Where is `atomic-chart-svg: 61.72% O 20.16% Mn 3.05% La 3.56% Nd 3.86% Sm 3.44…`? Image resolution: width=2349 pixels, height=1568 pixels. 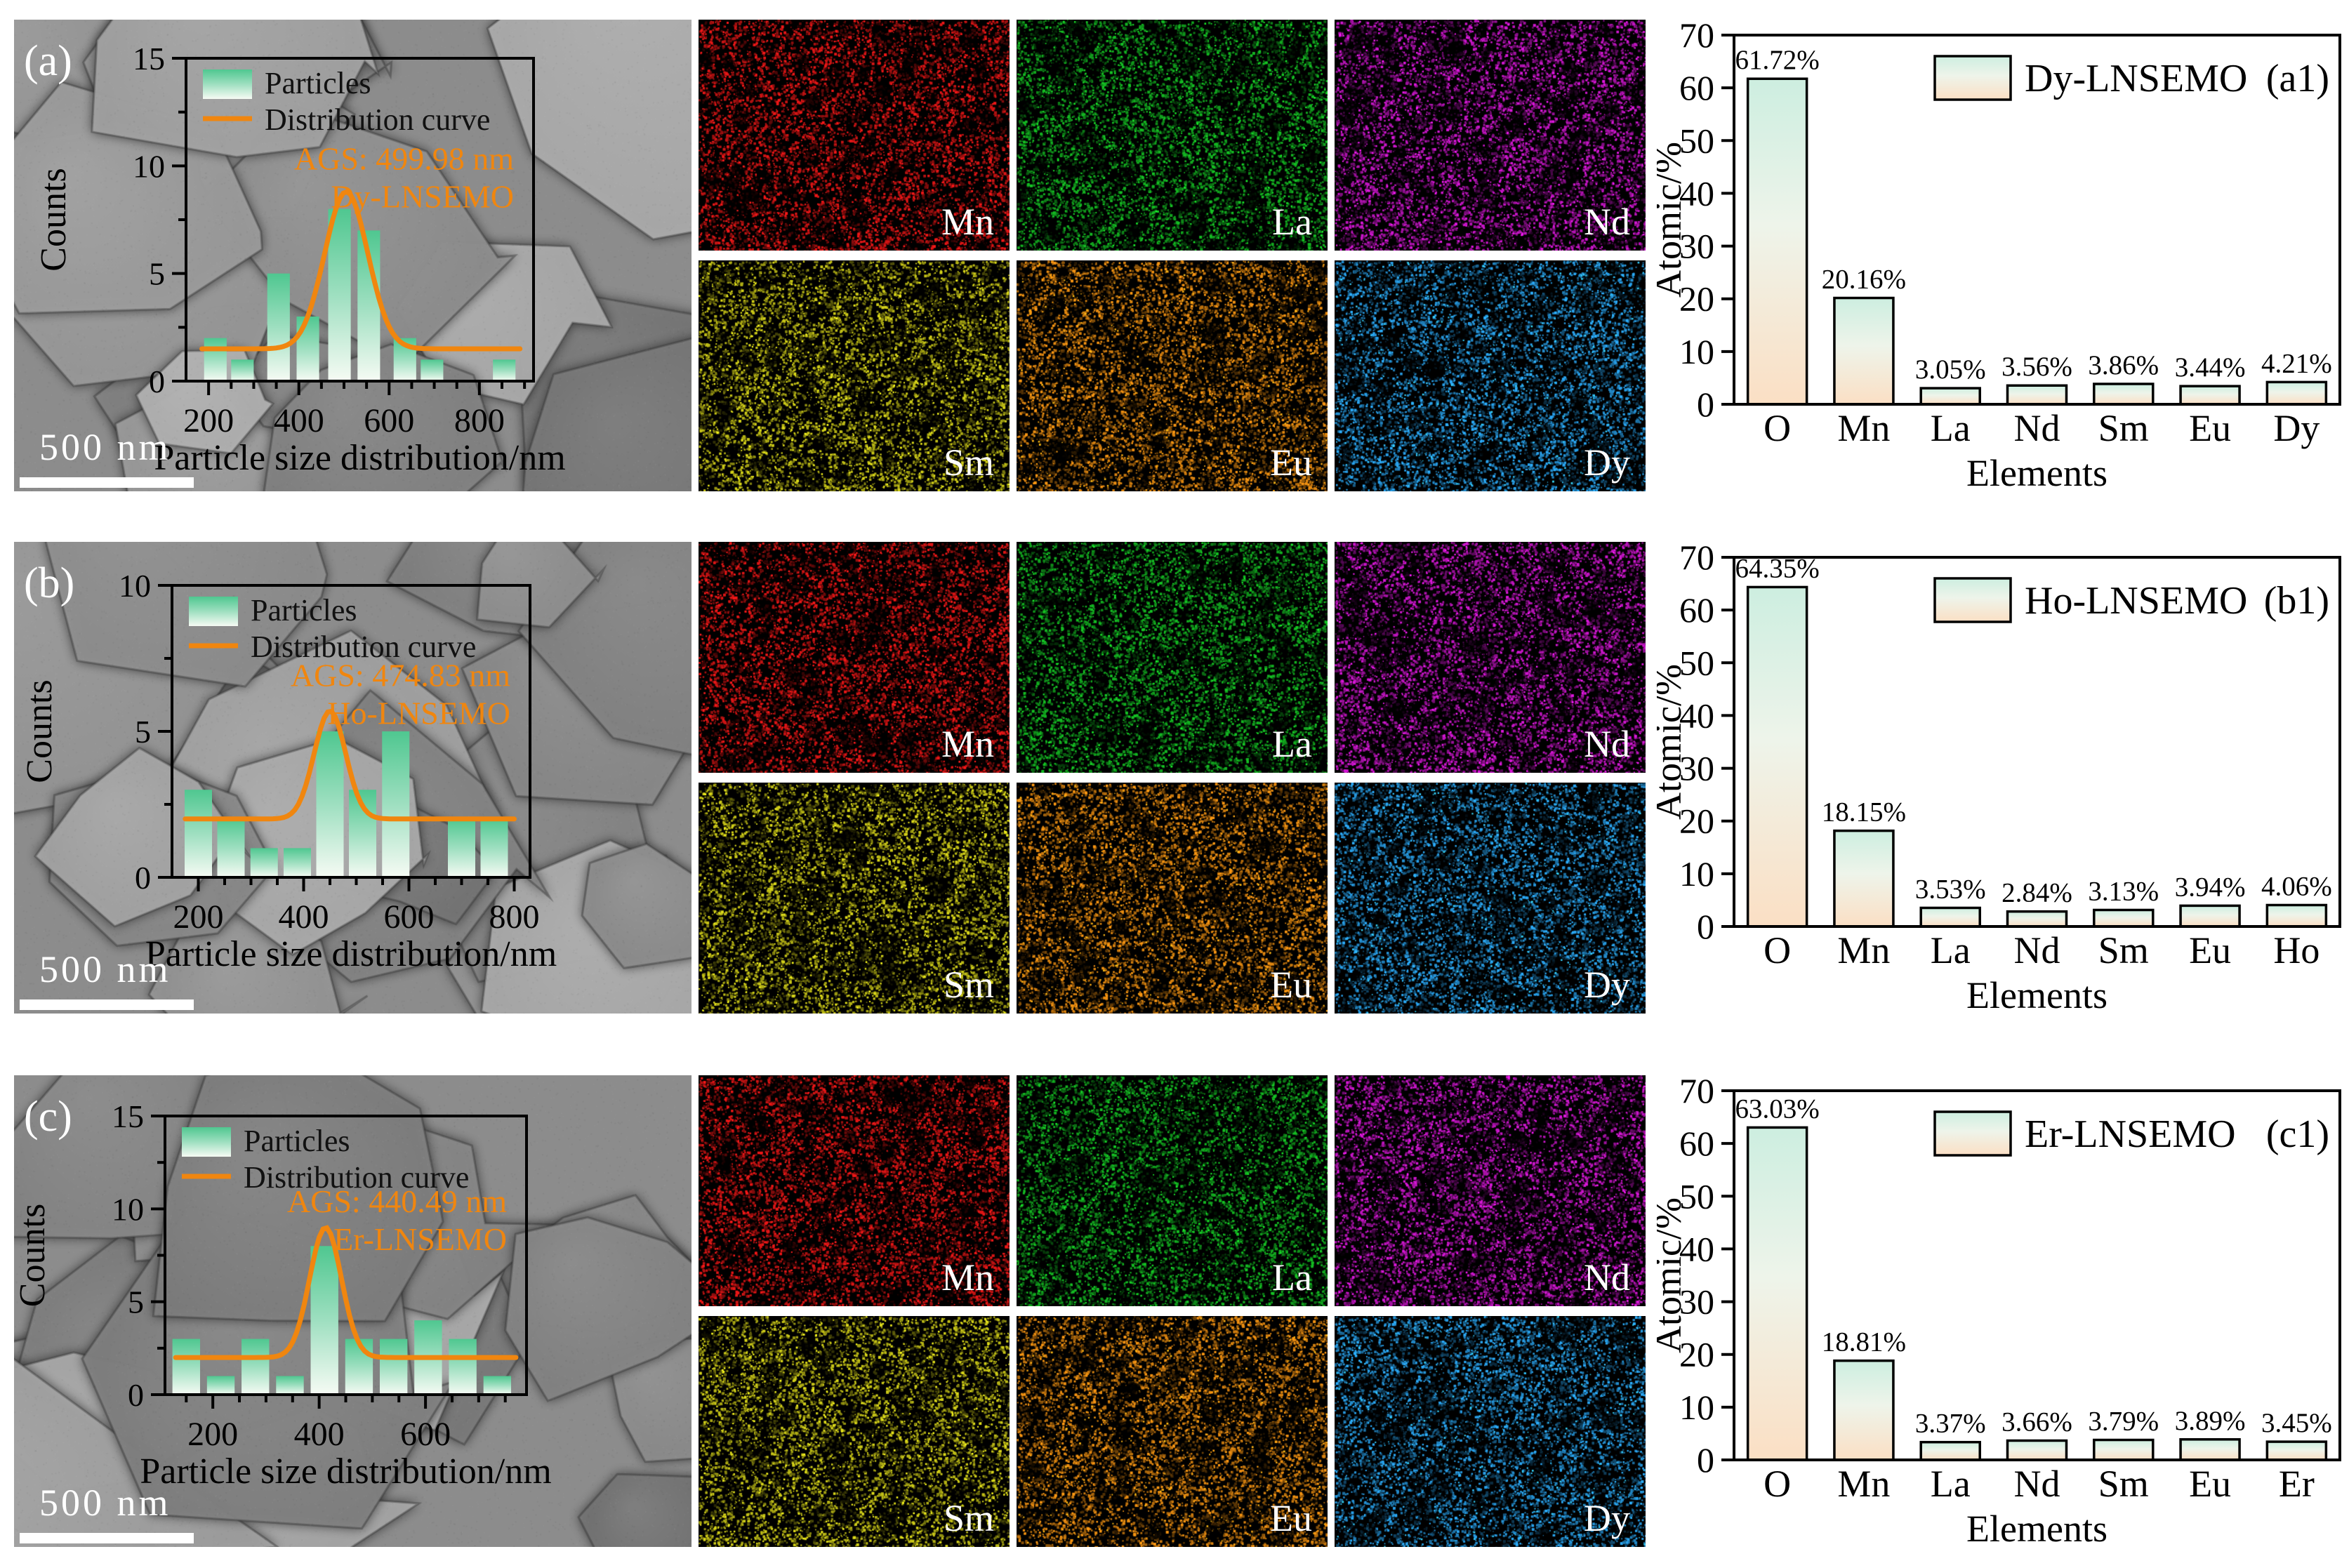
atomic-chart-svg: 61.72% O 20.16% Mn 3.05% La 3.56% Nd 3.86% Sm 3.44… is located at coordinates (1994, 254).